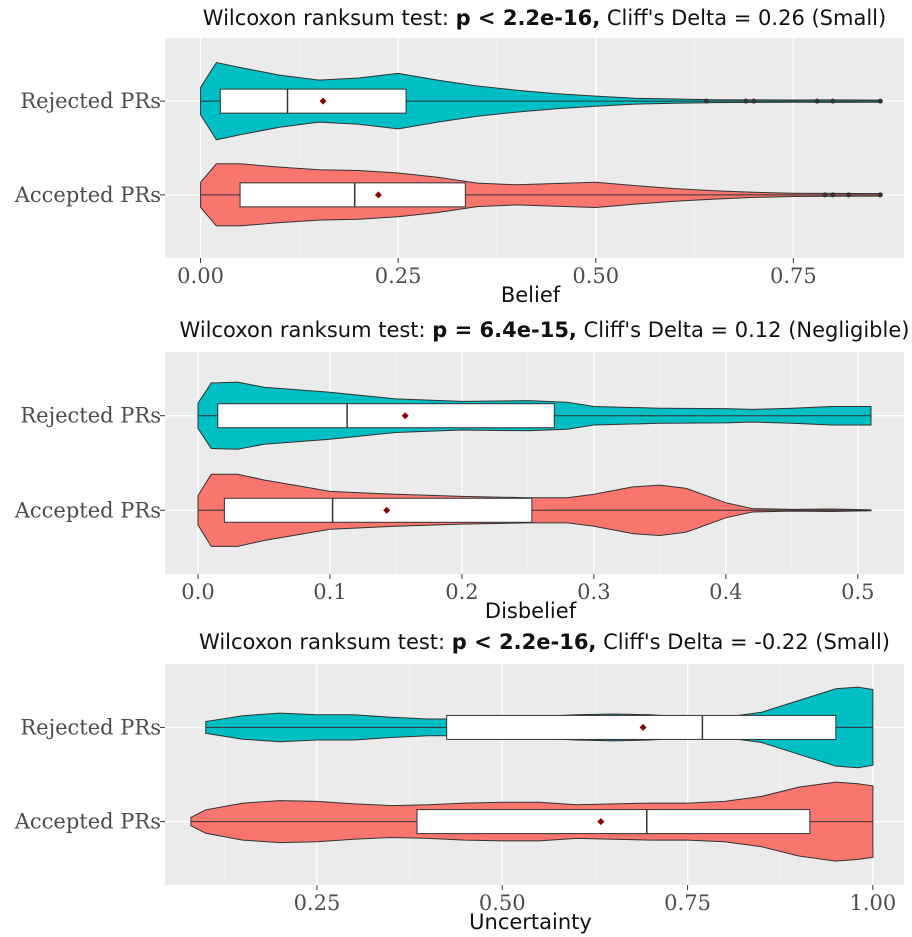 This screenshot has height=937, width=912. What do you see at coordinates (857, 592) in the screenshot?
I see `x-tick-label: 0.5` at bounding box center [857, 592].